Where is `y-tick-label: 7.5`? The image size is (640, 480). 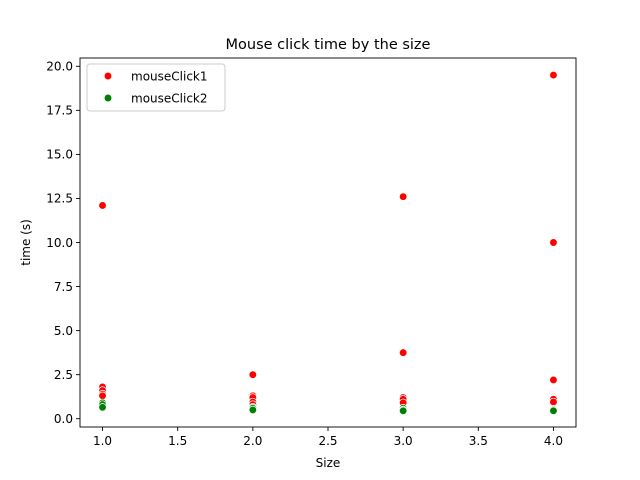 y-tick-label: 7.5 is located at coordinates (63, 287).